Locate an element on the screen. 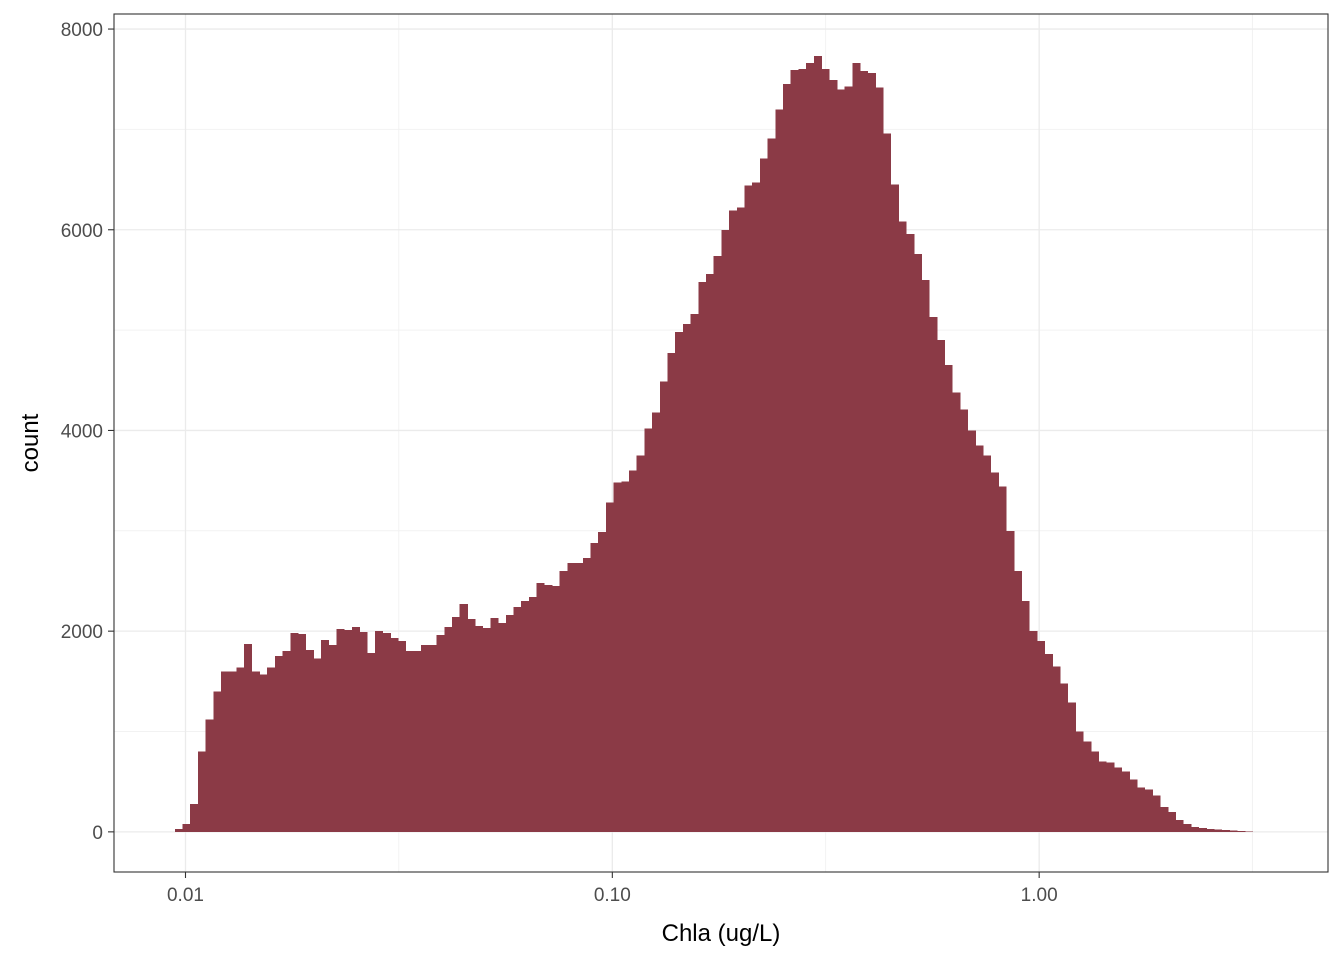  y-tick-label: 2000 is located at coordinates (82, 632).